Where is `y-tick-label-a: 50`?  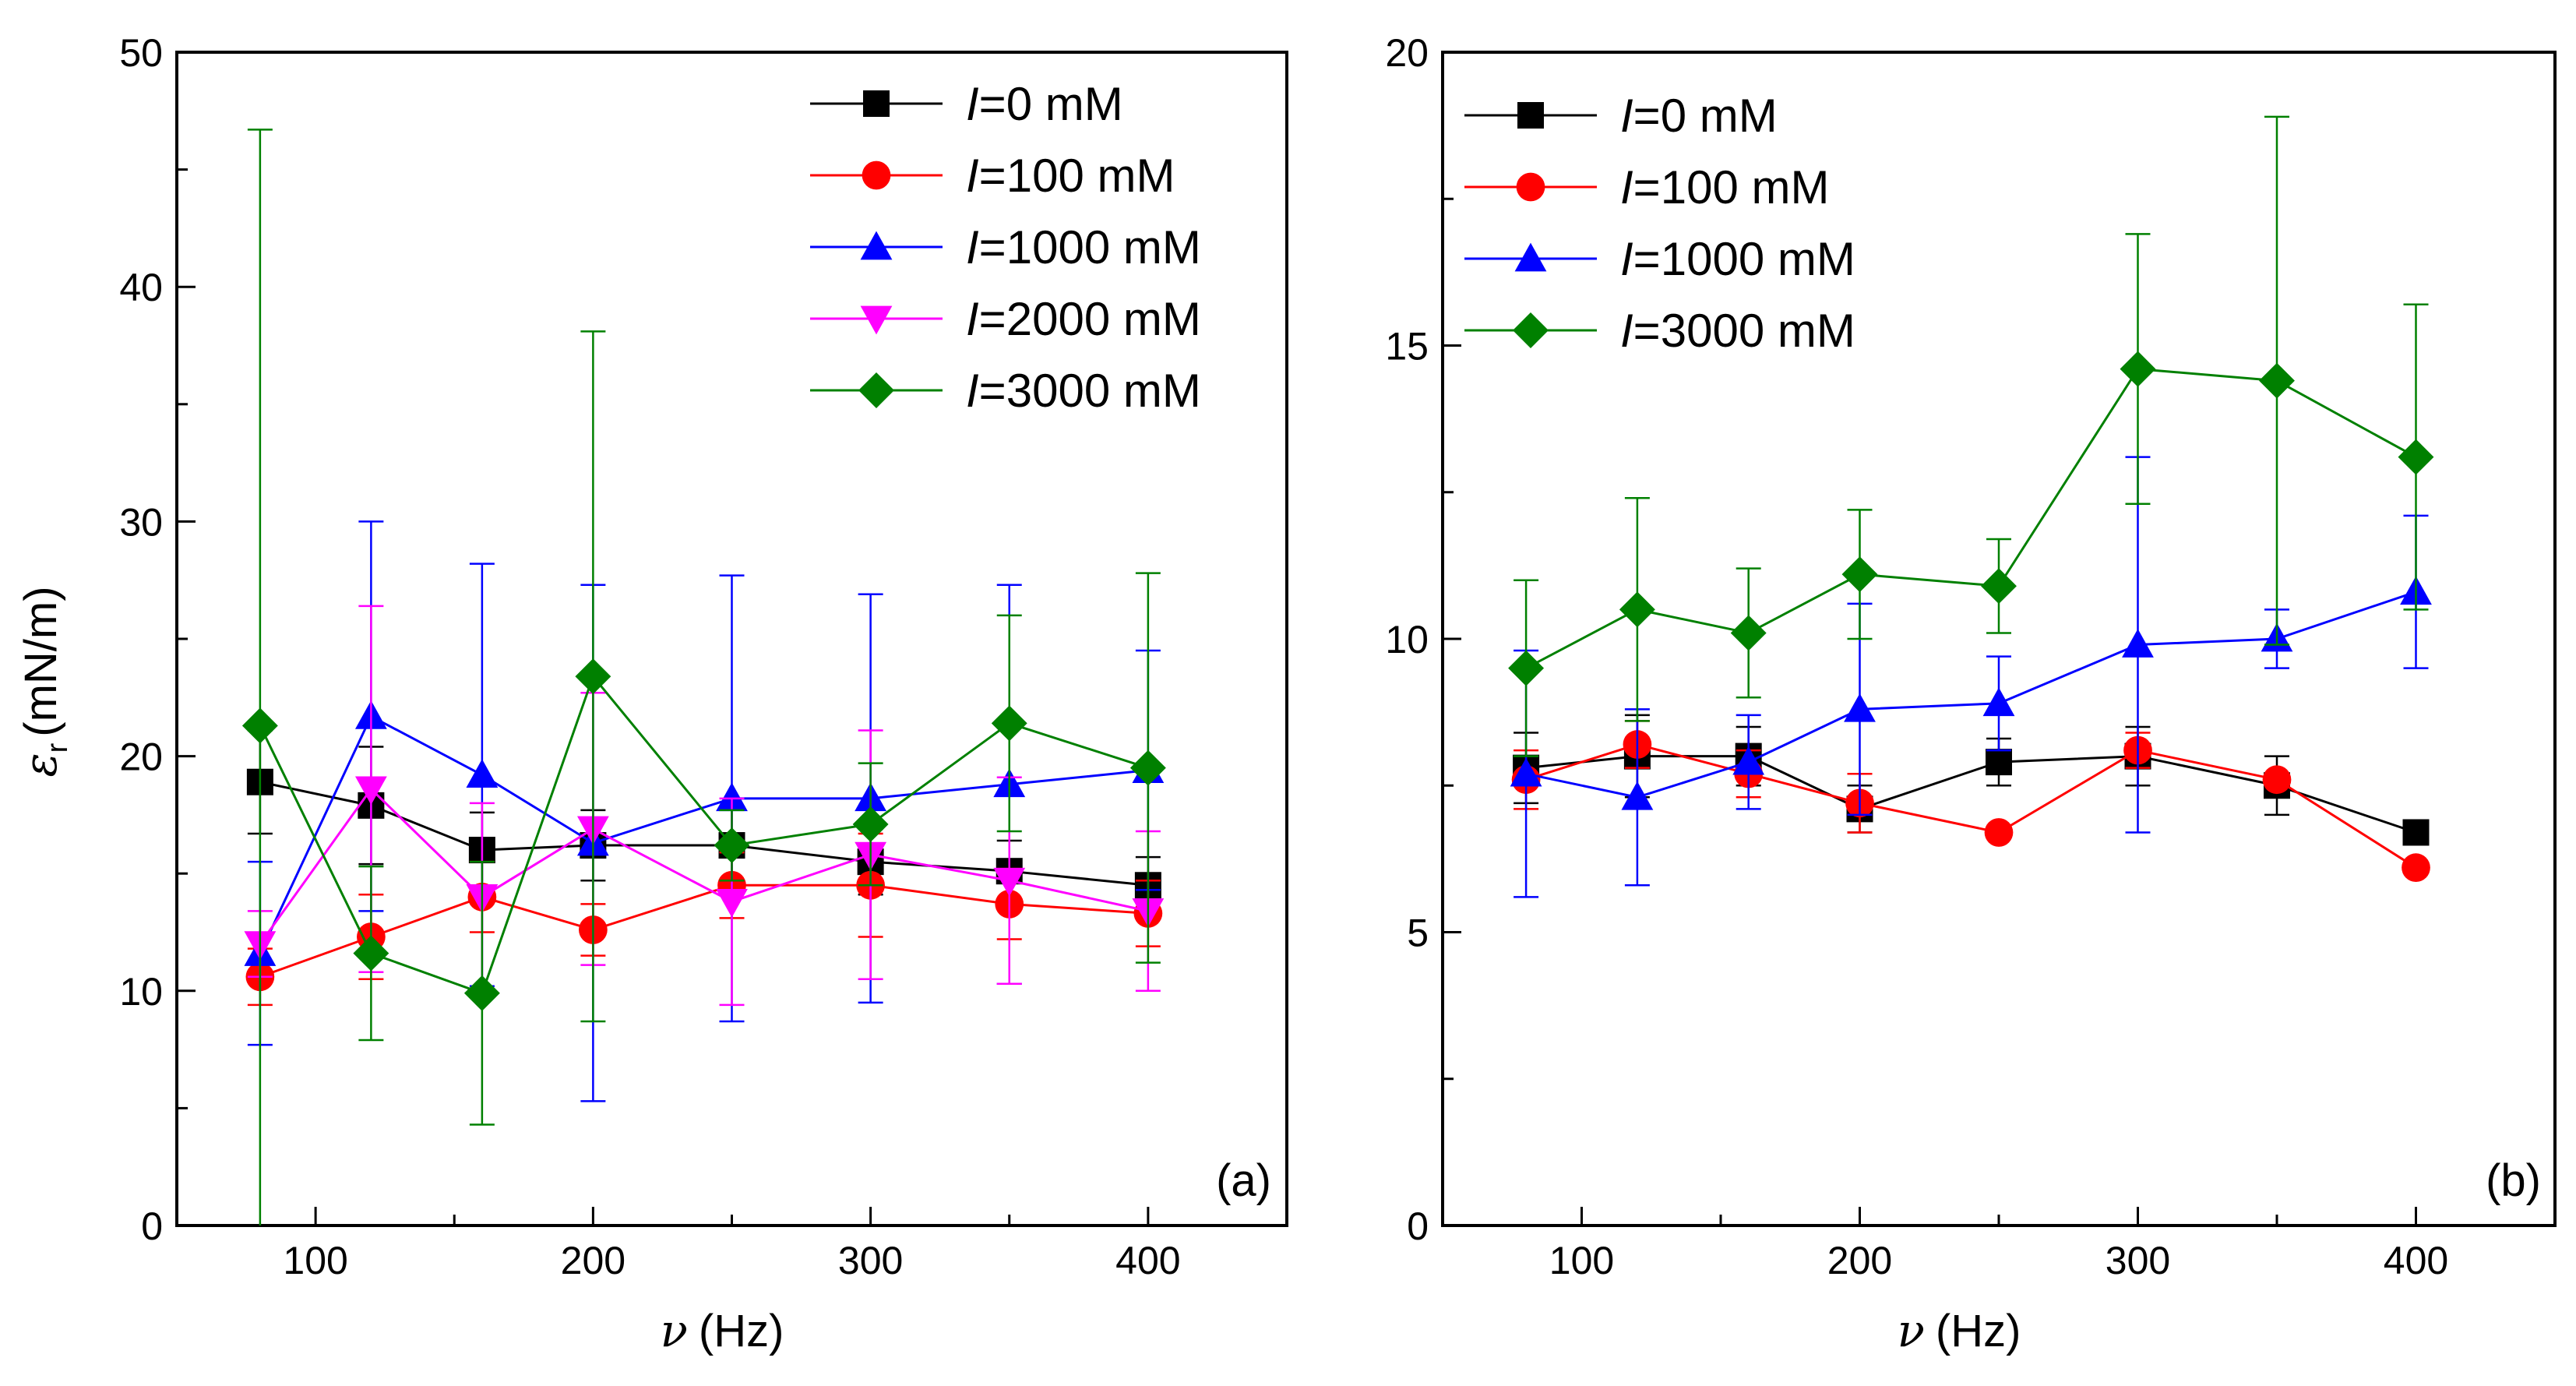
y-tick-label-a: 50 is located at coordinates (141, 53).